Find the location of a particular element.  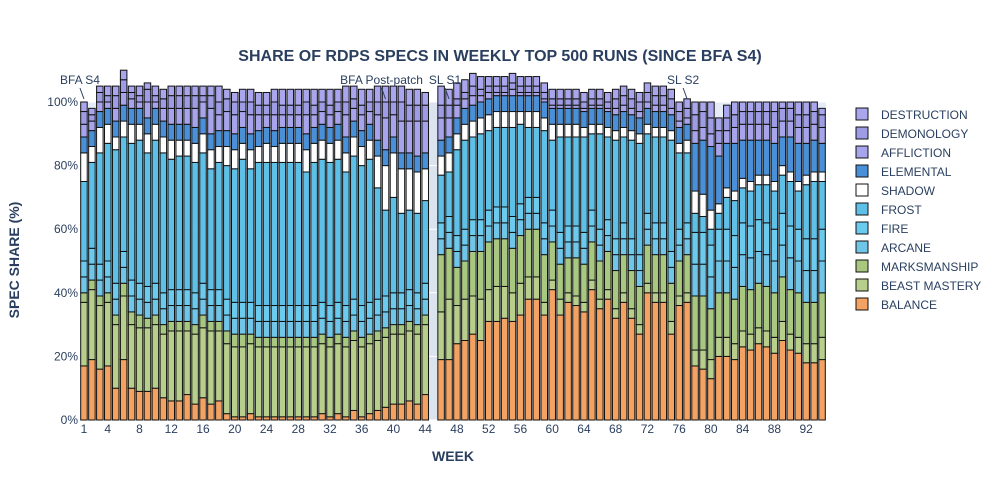

x-tick-label: 4 is located at coordinates (107, 429).